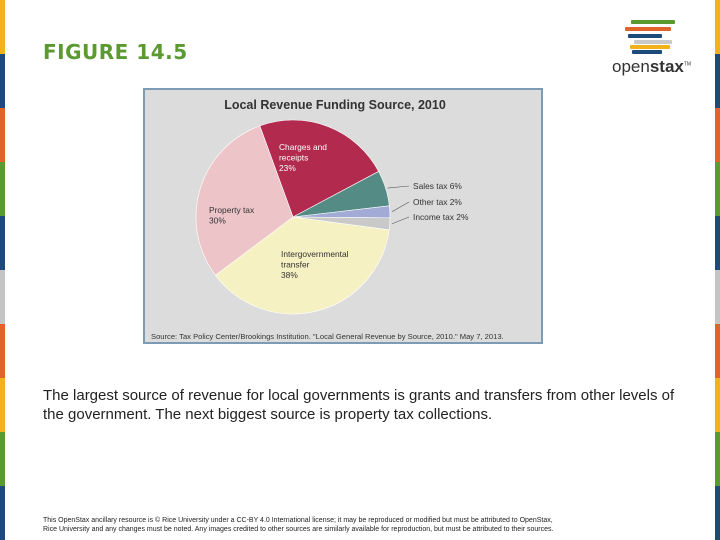 The image size is (720, 540). I want to click on logo-text-bold: stax, so click(666, 66).